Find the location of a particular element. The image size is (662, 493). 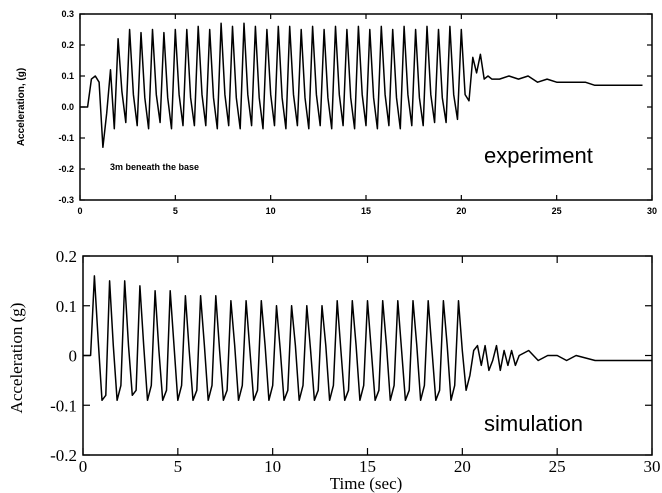

simulation-y-axis-label: Acceleration (g) is located at coordinates (16, 358).